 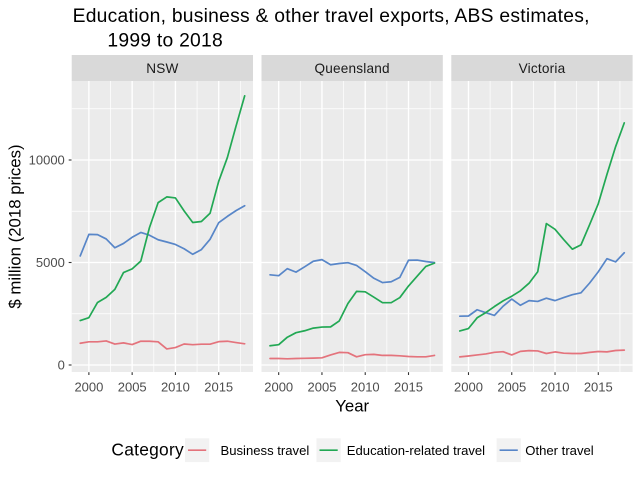 What do you see at coordinates (50, 262) in the screenshot?
I see `svg-text: 5000` at bounding box center [50, 262].